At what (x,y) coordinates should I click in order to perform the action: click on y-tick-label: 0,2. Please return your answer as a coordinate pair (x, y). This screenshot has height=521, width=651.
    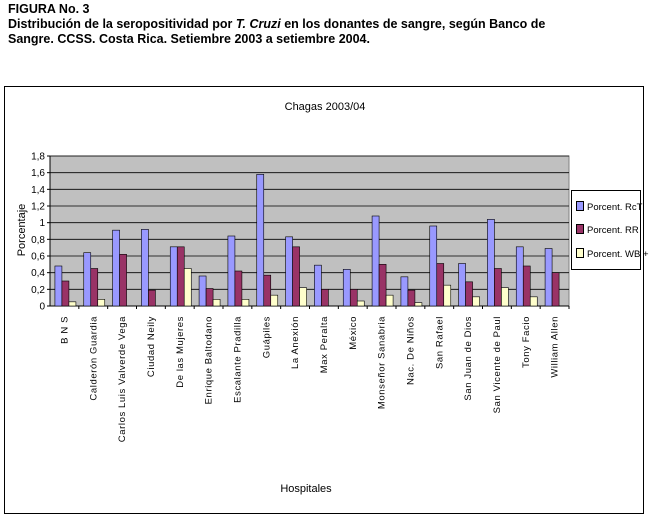
    Looking at the image, I should click on (38, 290).